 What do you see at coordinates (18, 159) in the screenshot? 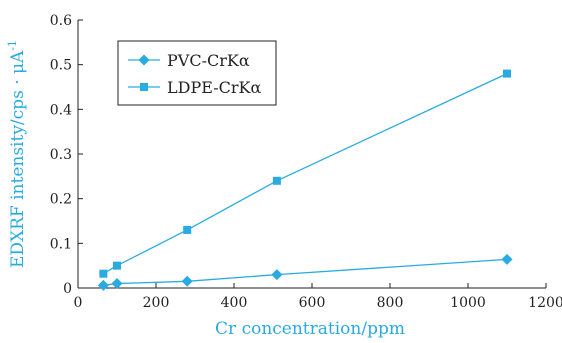
I see `y-axis-title-main: EDXRF intensity/cps · μA` at bounding box center [18, 159].